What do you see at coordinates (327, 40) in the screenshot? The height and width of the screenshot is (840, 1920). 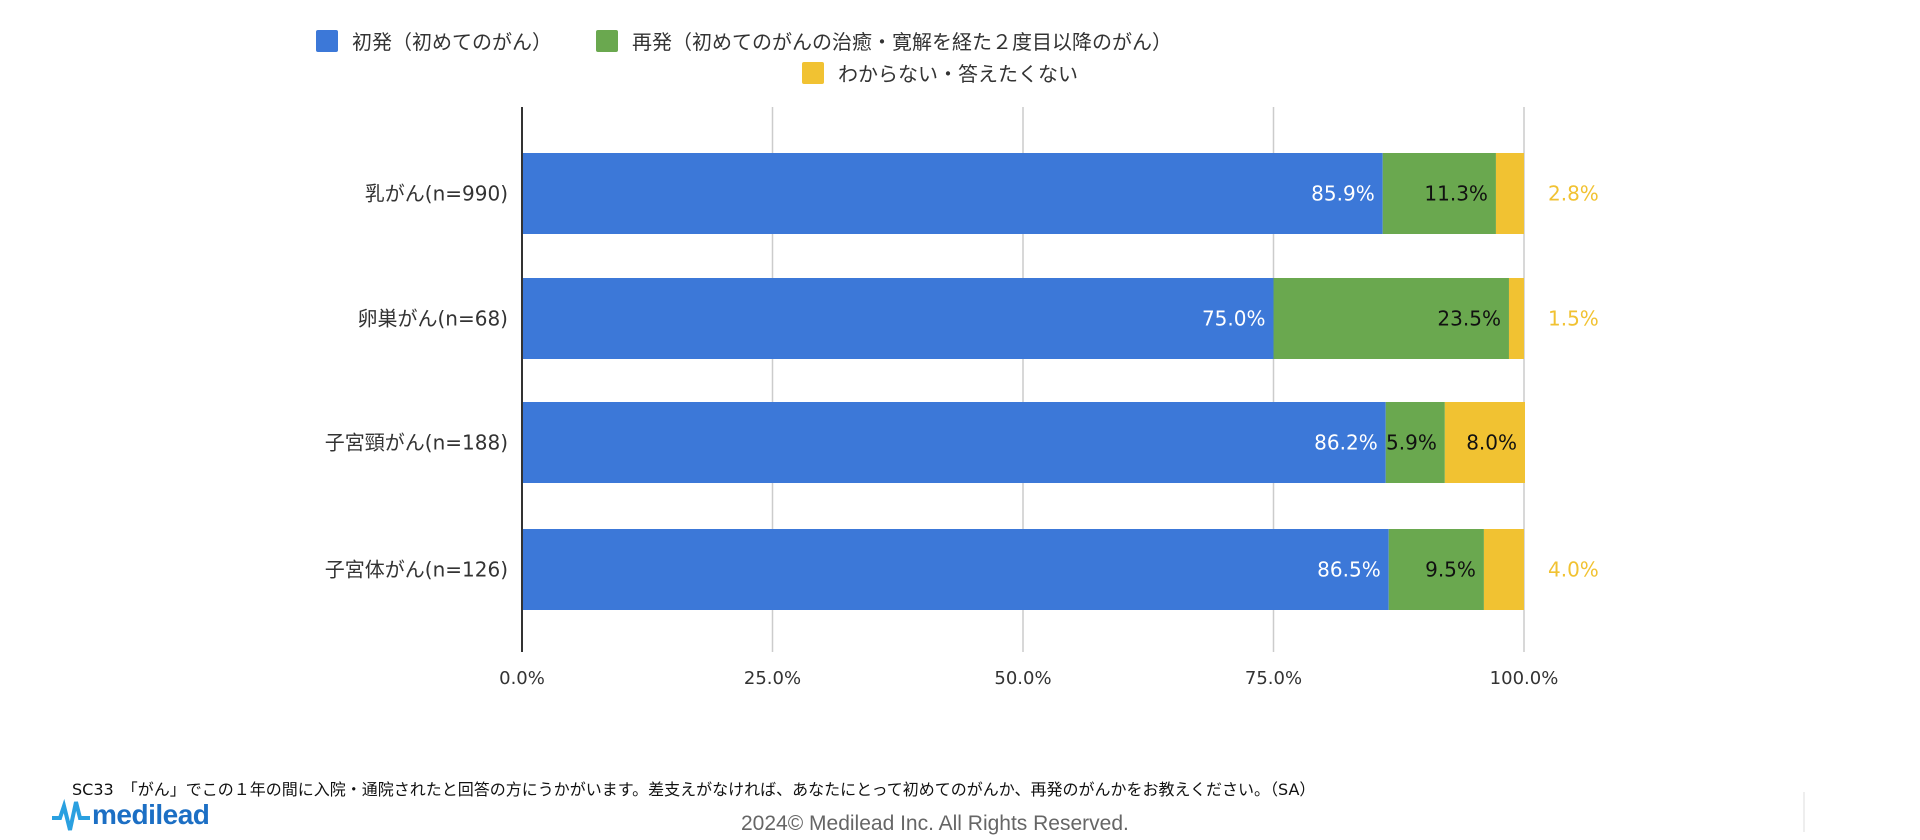 I see `legend-swatch-blue` at bounding box center [327, 40].